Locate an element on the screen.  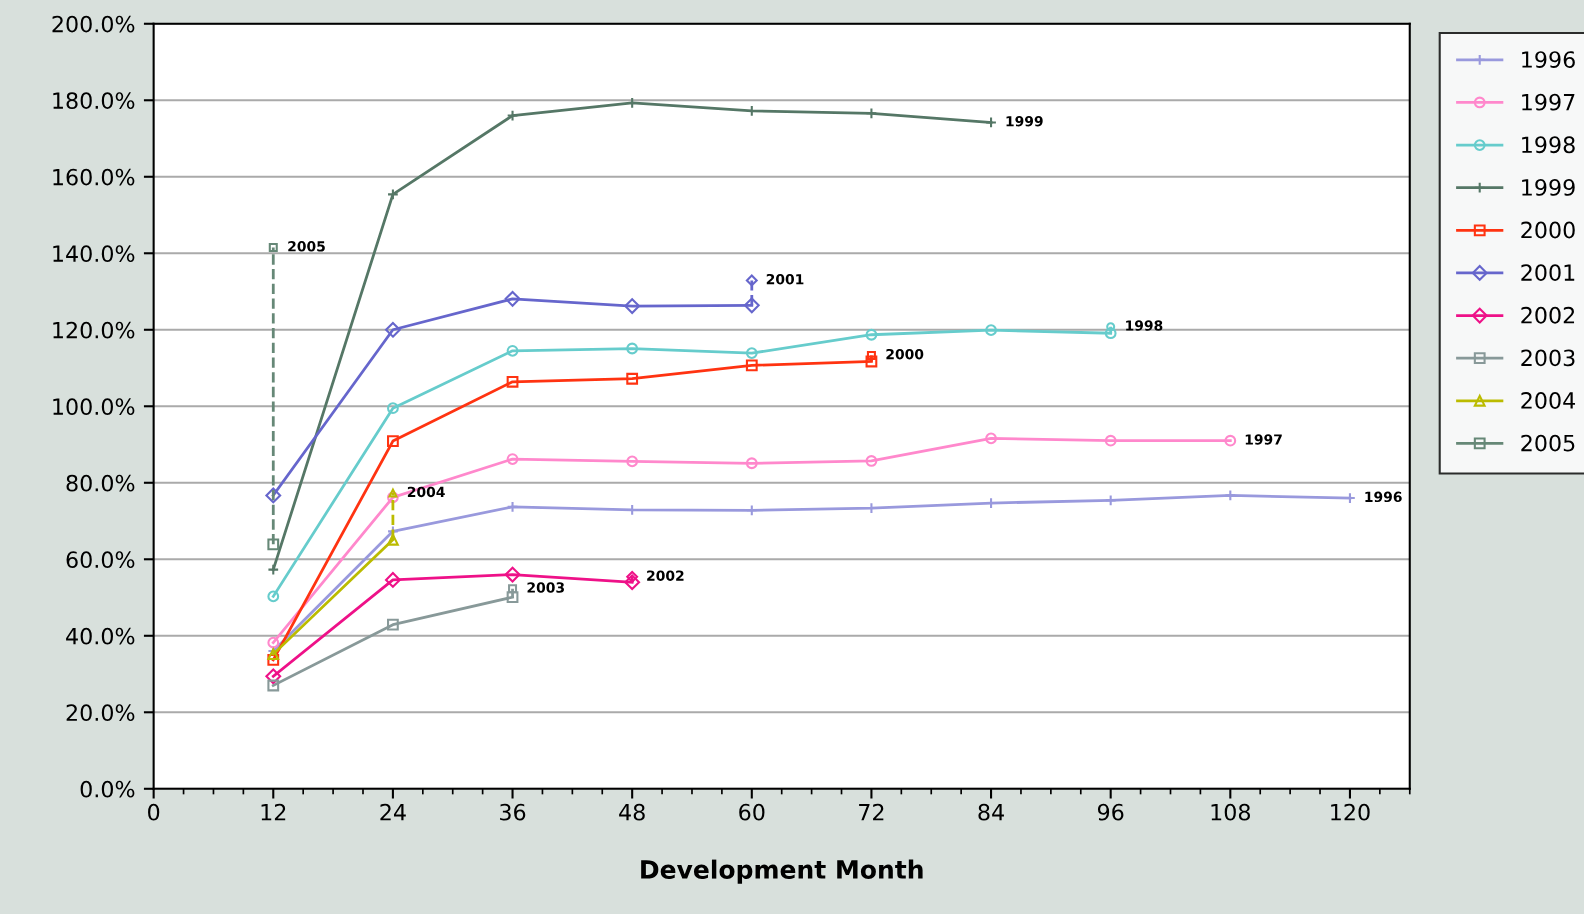
annotation: 2004 is located at coordinates (426, 492).